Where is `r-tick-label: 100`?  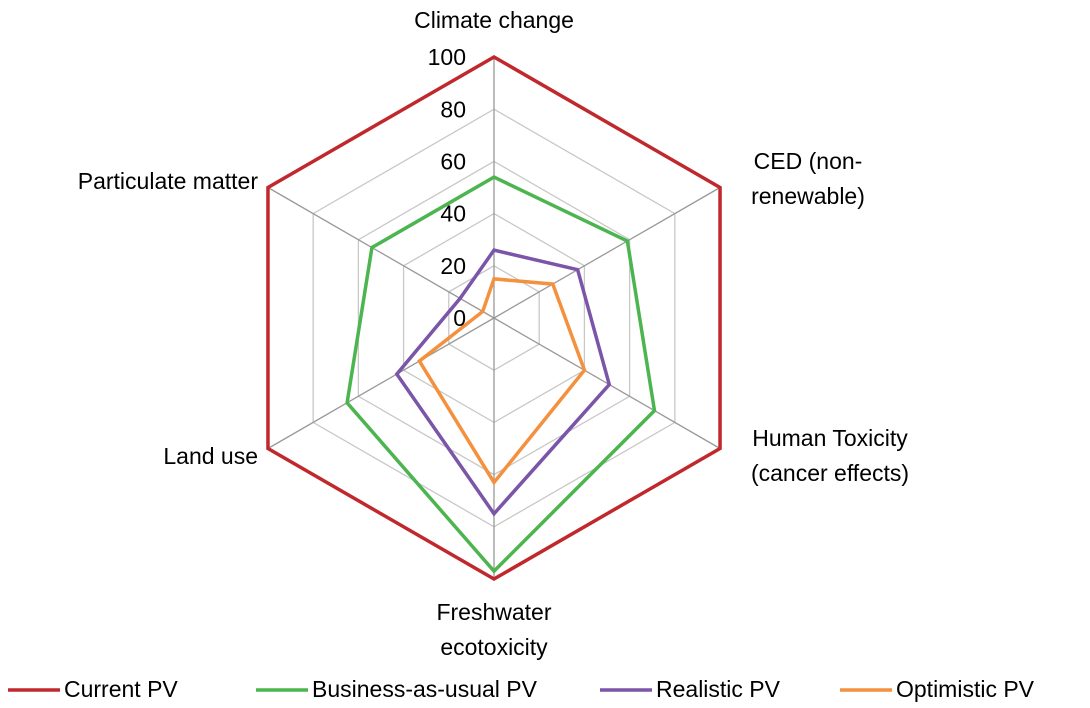 r-tick-label: 100 is located at coordinates (447, 57).